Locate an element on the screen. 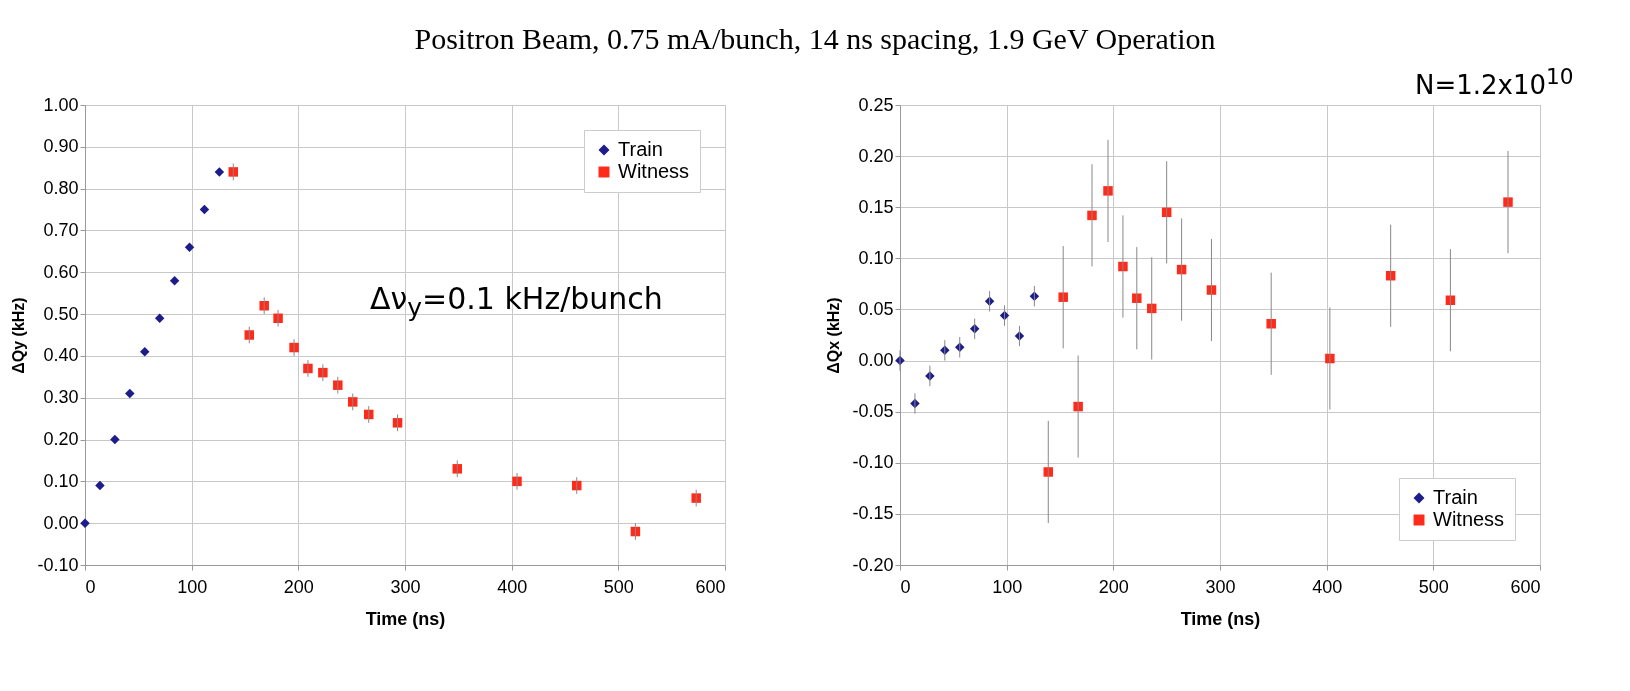 The height and width of the screenshot is (691, 1630). y-tick-label: 0.30 is located at coordinates (61, 397).